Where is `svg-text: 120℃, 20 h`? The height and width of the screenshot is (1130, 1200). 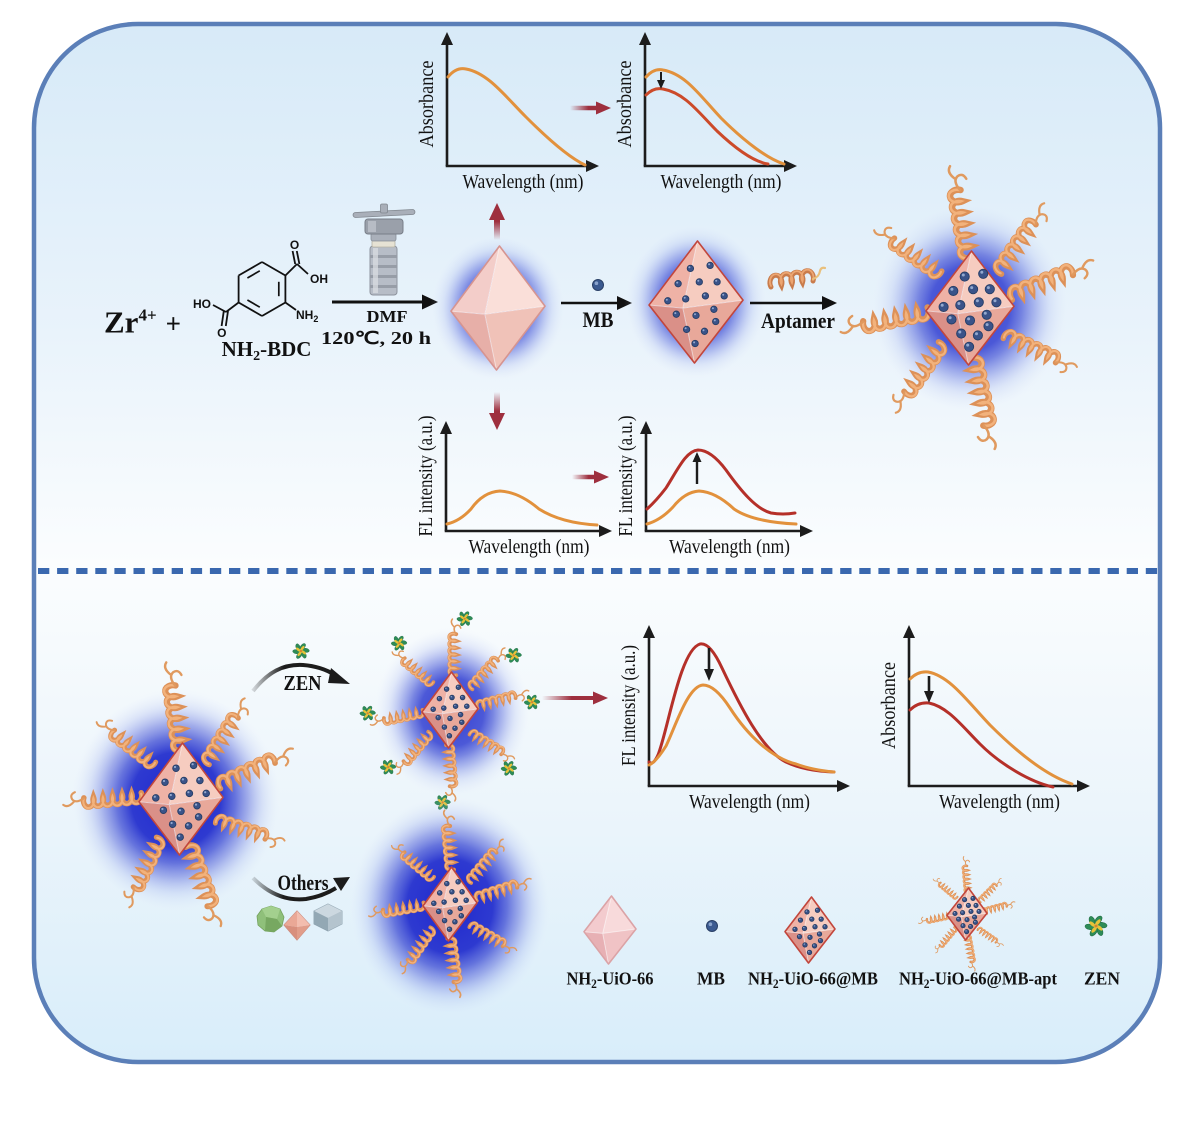 svg-text: 120℃, 20 h is located at coordinates (376, 338).